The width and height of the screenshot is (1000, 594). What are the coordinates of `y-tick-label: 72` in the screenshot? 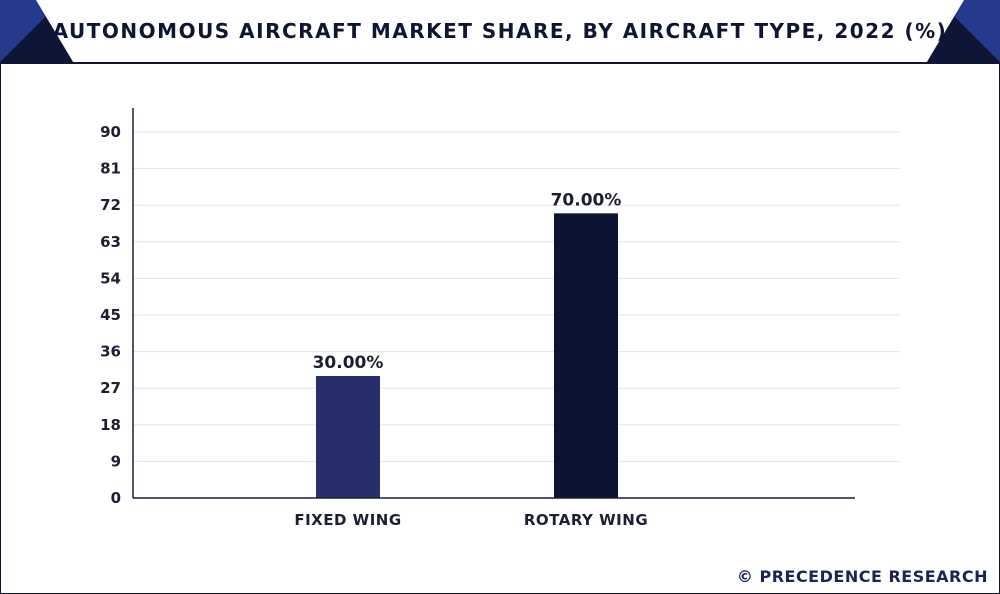 It's located at (110, 205).